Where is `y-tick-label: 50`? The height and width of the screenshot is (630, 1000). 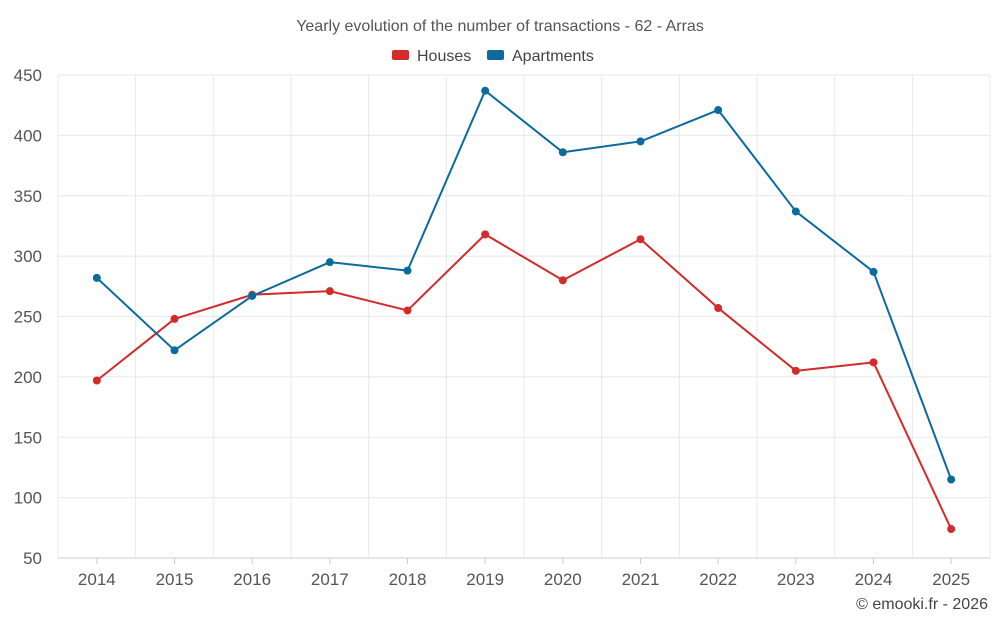
y-tick-label: 50 is located at coordinates (32, 558).